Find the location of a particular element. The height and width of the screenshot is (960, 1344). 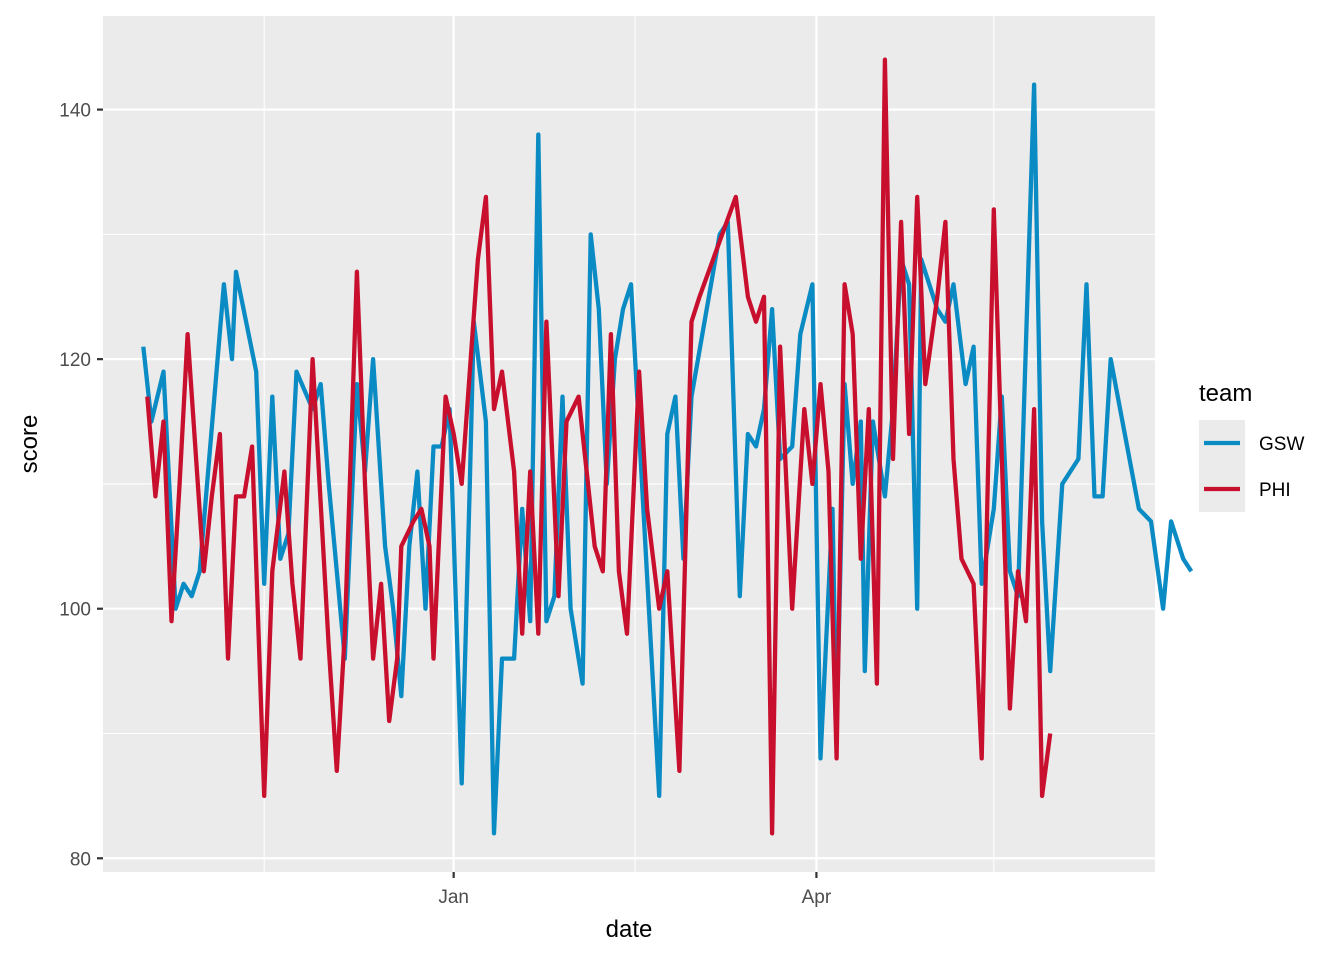

legend-title: team is located at coordinates (1225, 393).